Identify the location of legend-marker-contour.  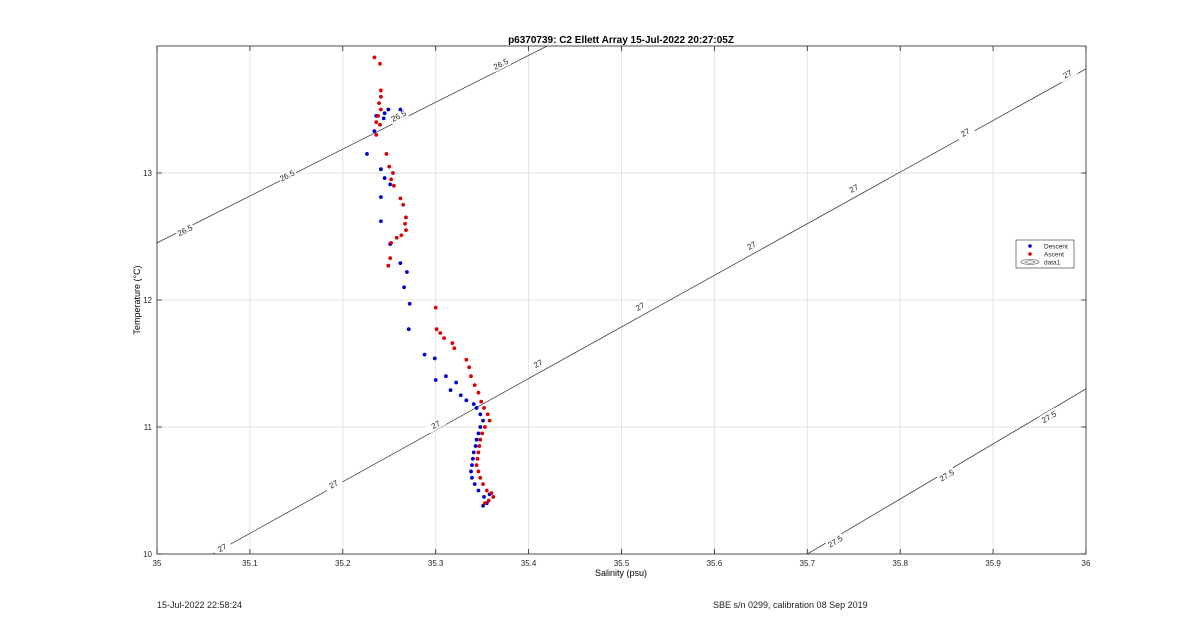
(1030, 262).